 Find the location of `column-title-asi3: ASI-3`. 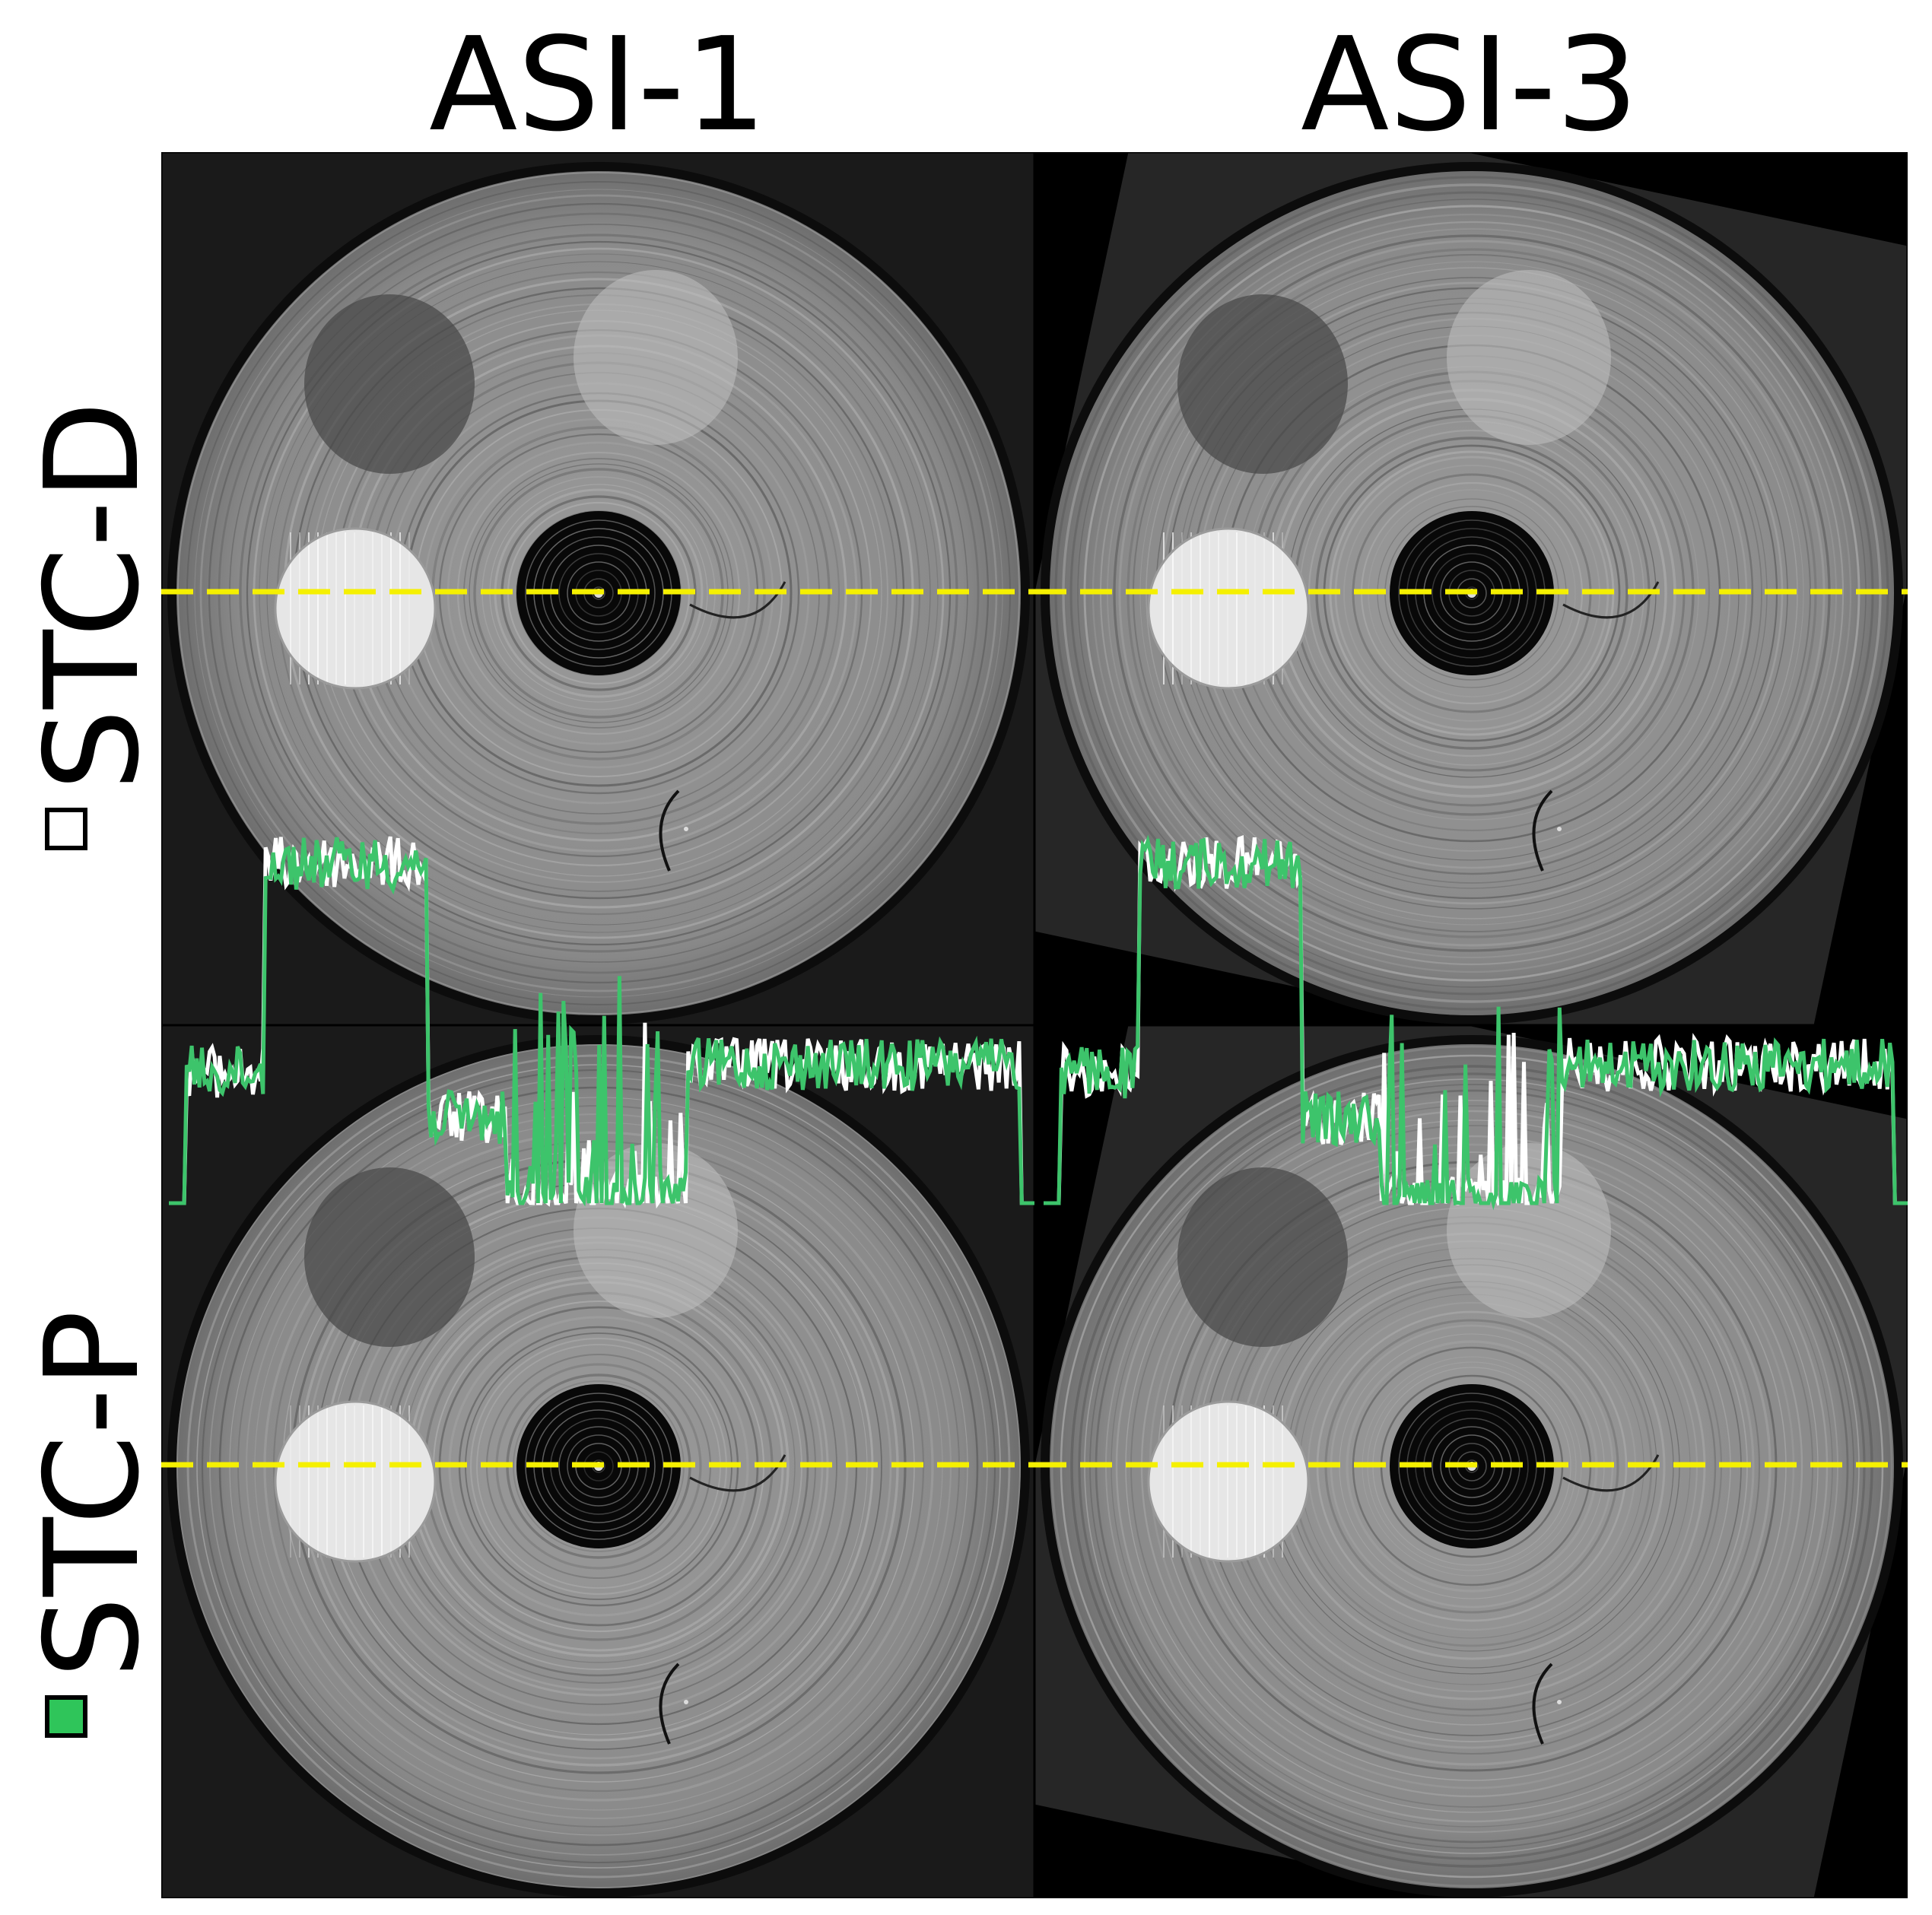

column-title-asi3: ASI-3 is located at coordinates (1469, 85).